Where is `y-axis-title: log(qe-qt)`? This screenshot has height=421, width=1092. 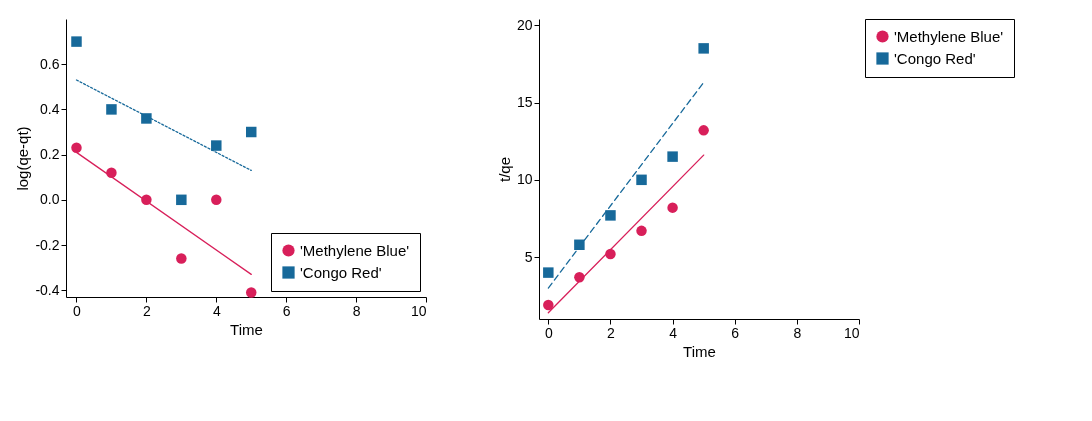 y-axis-title: log(qe-qt) is located at coordinates (23, 158).